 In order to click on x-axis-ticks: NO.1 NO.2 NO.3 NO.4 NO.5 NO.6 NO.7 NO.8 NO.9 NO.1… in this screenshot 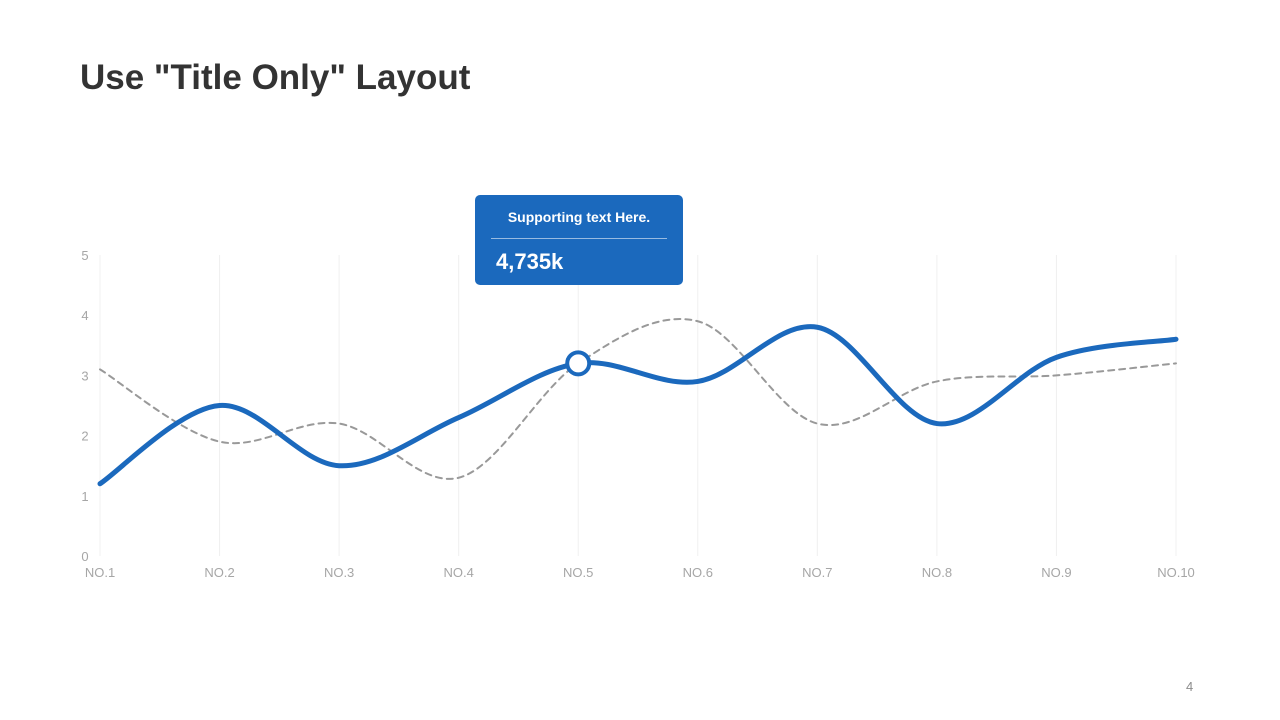, I will do `click(640, 572)`.